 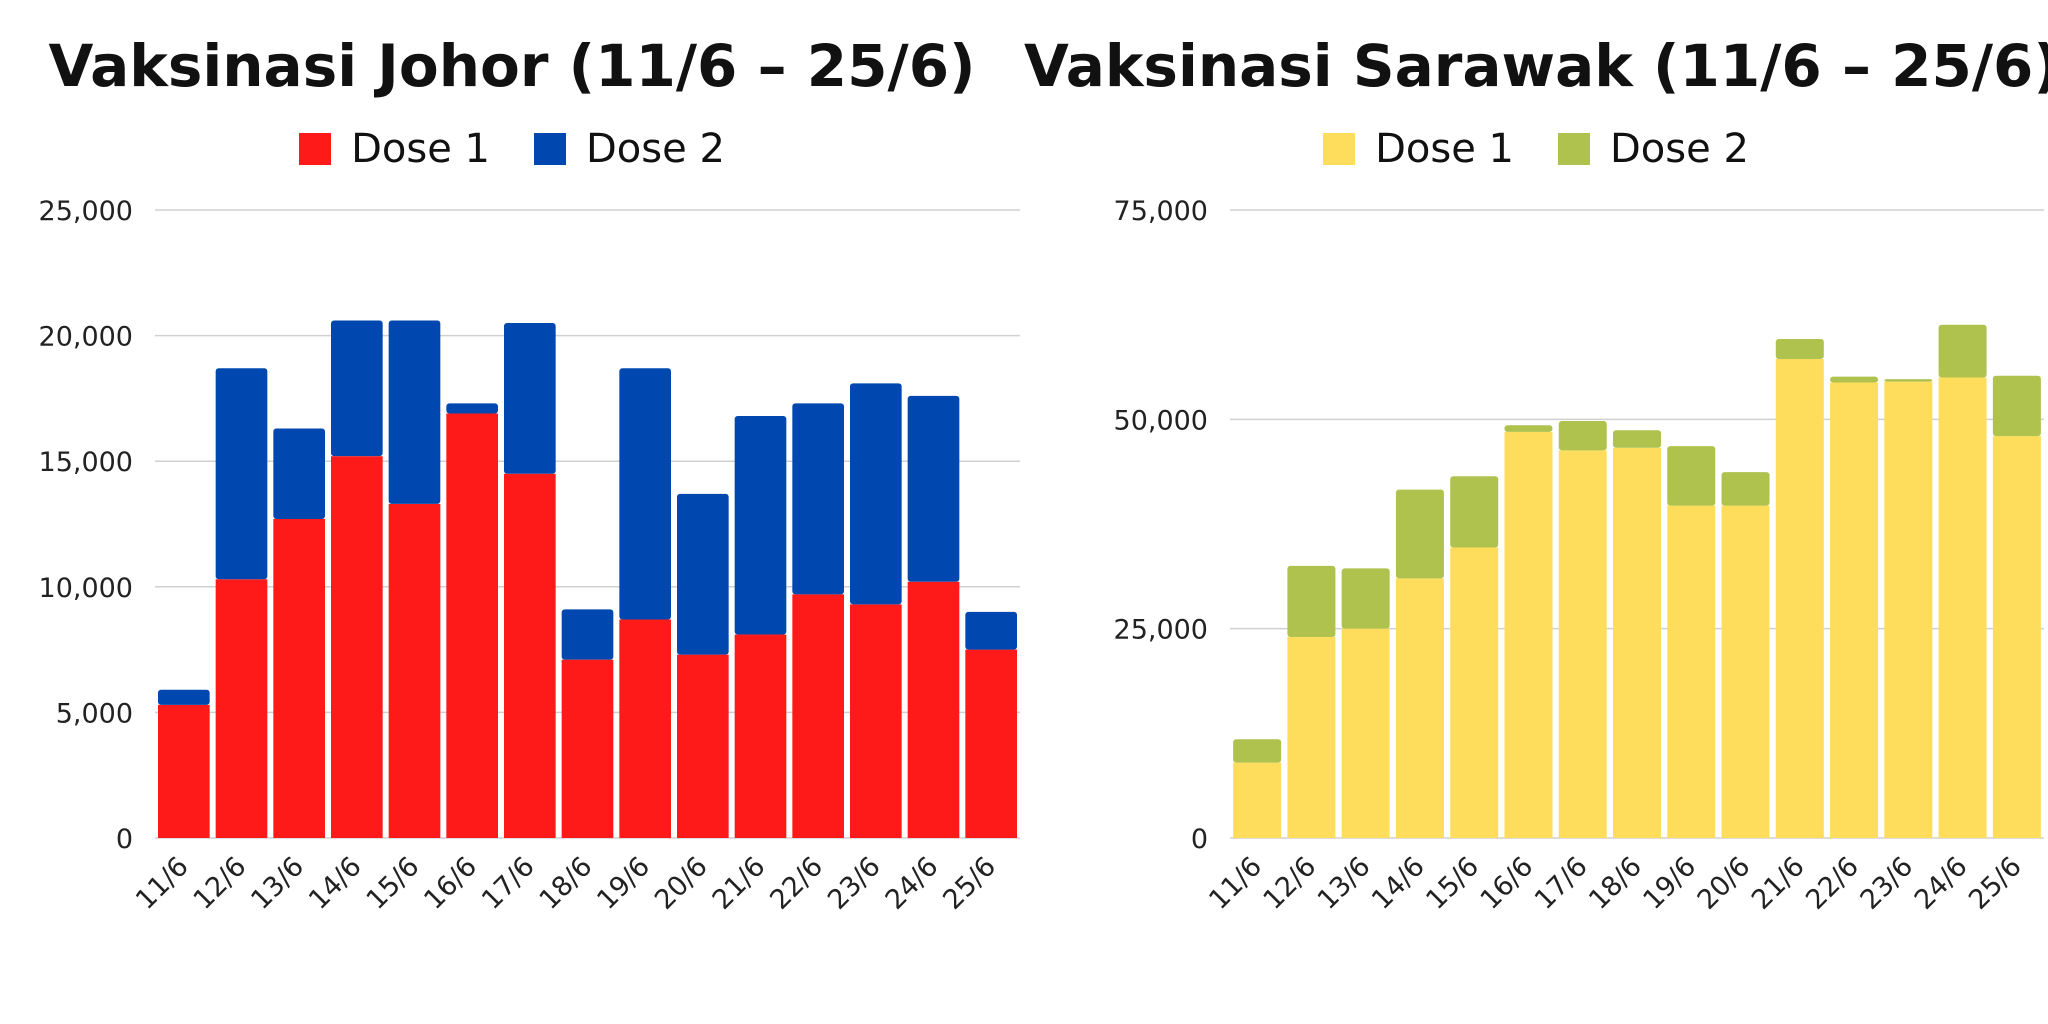 What do you see at coordinates (86, 337) in the screenshot?
I see `y-tick-label: 20,000` at bounding box center [86, 337].